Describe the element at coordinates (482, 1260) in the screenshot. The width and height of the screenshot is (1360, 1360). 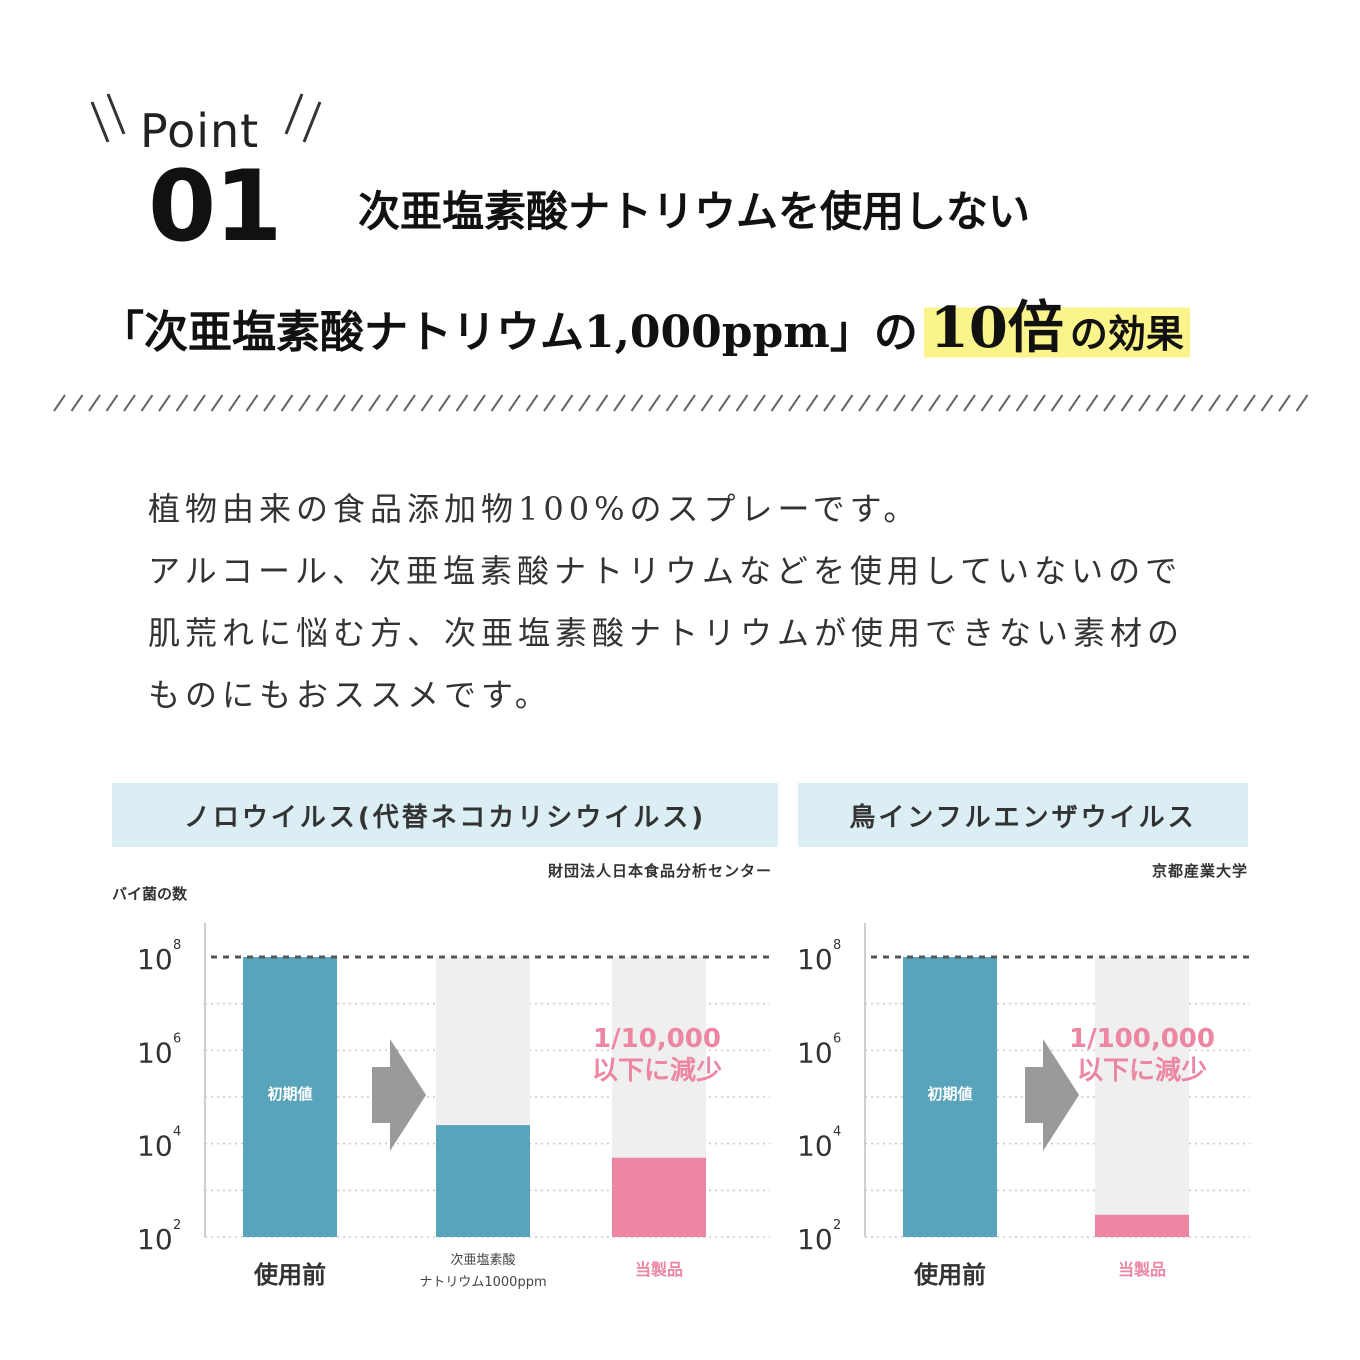
I see `x-category-label: 次亜塩素酸` at that location.